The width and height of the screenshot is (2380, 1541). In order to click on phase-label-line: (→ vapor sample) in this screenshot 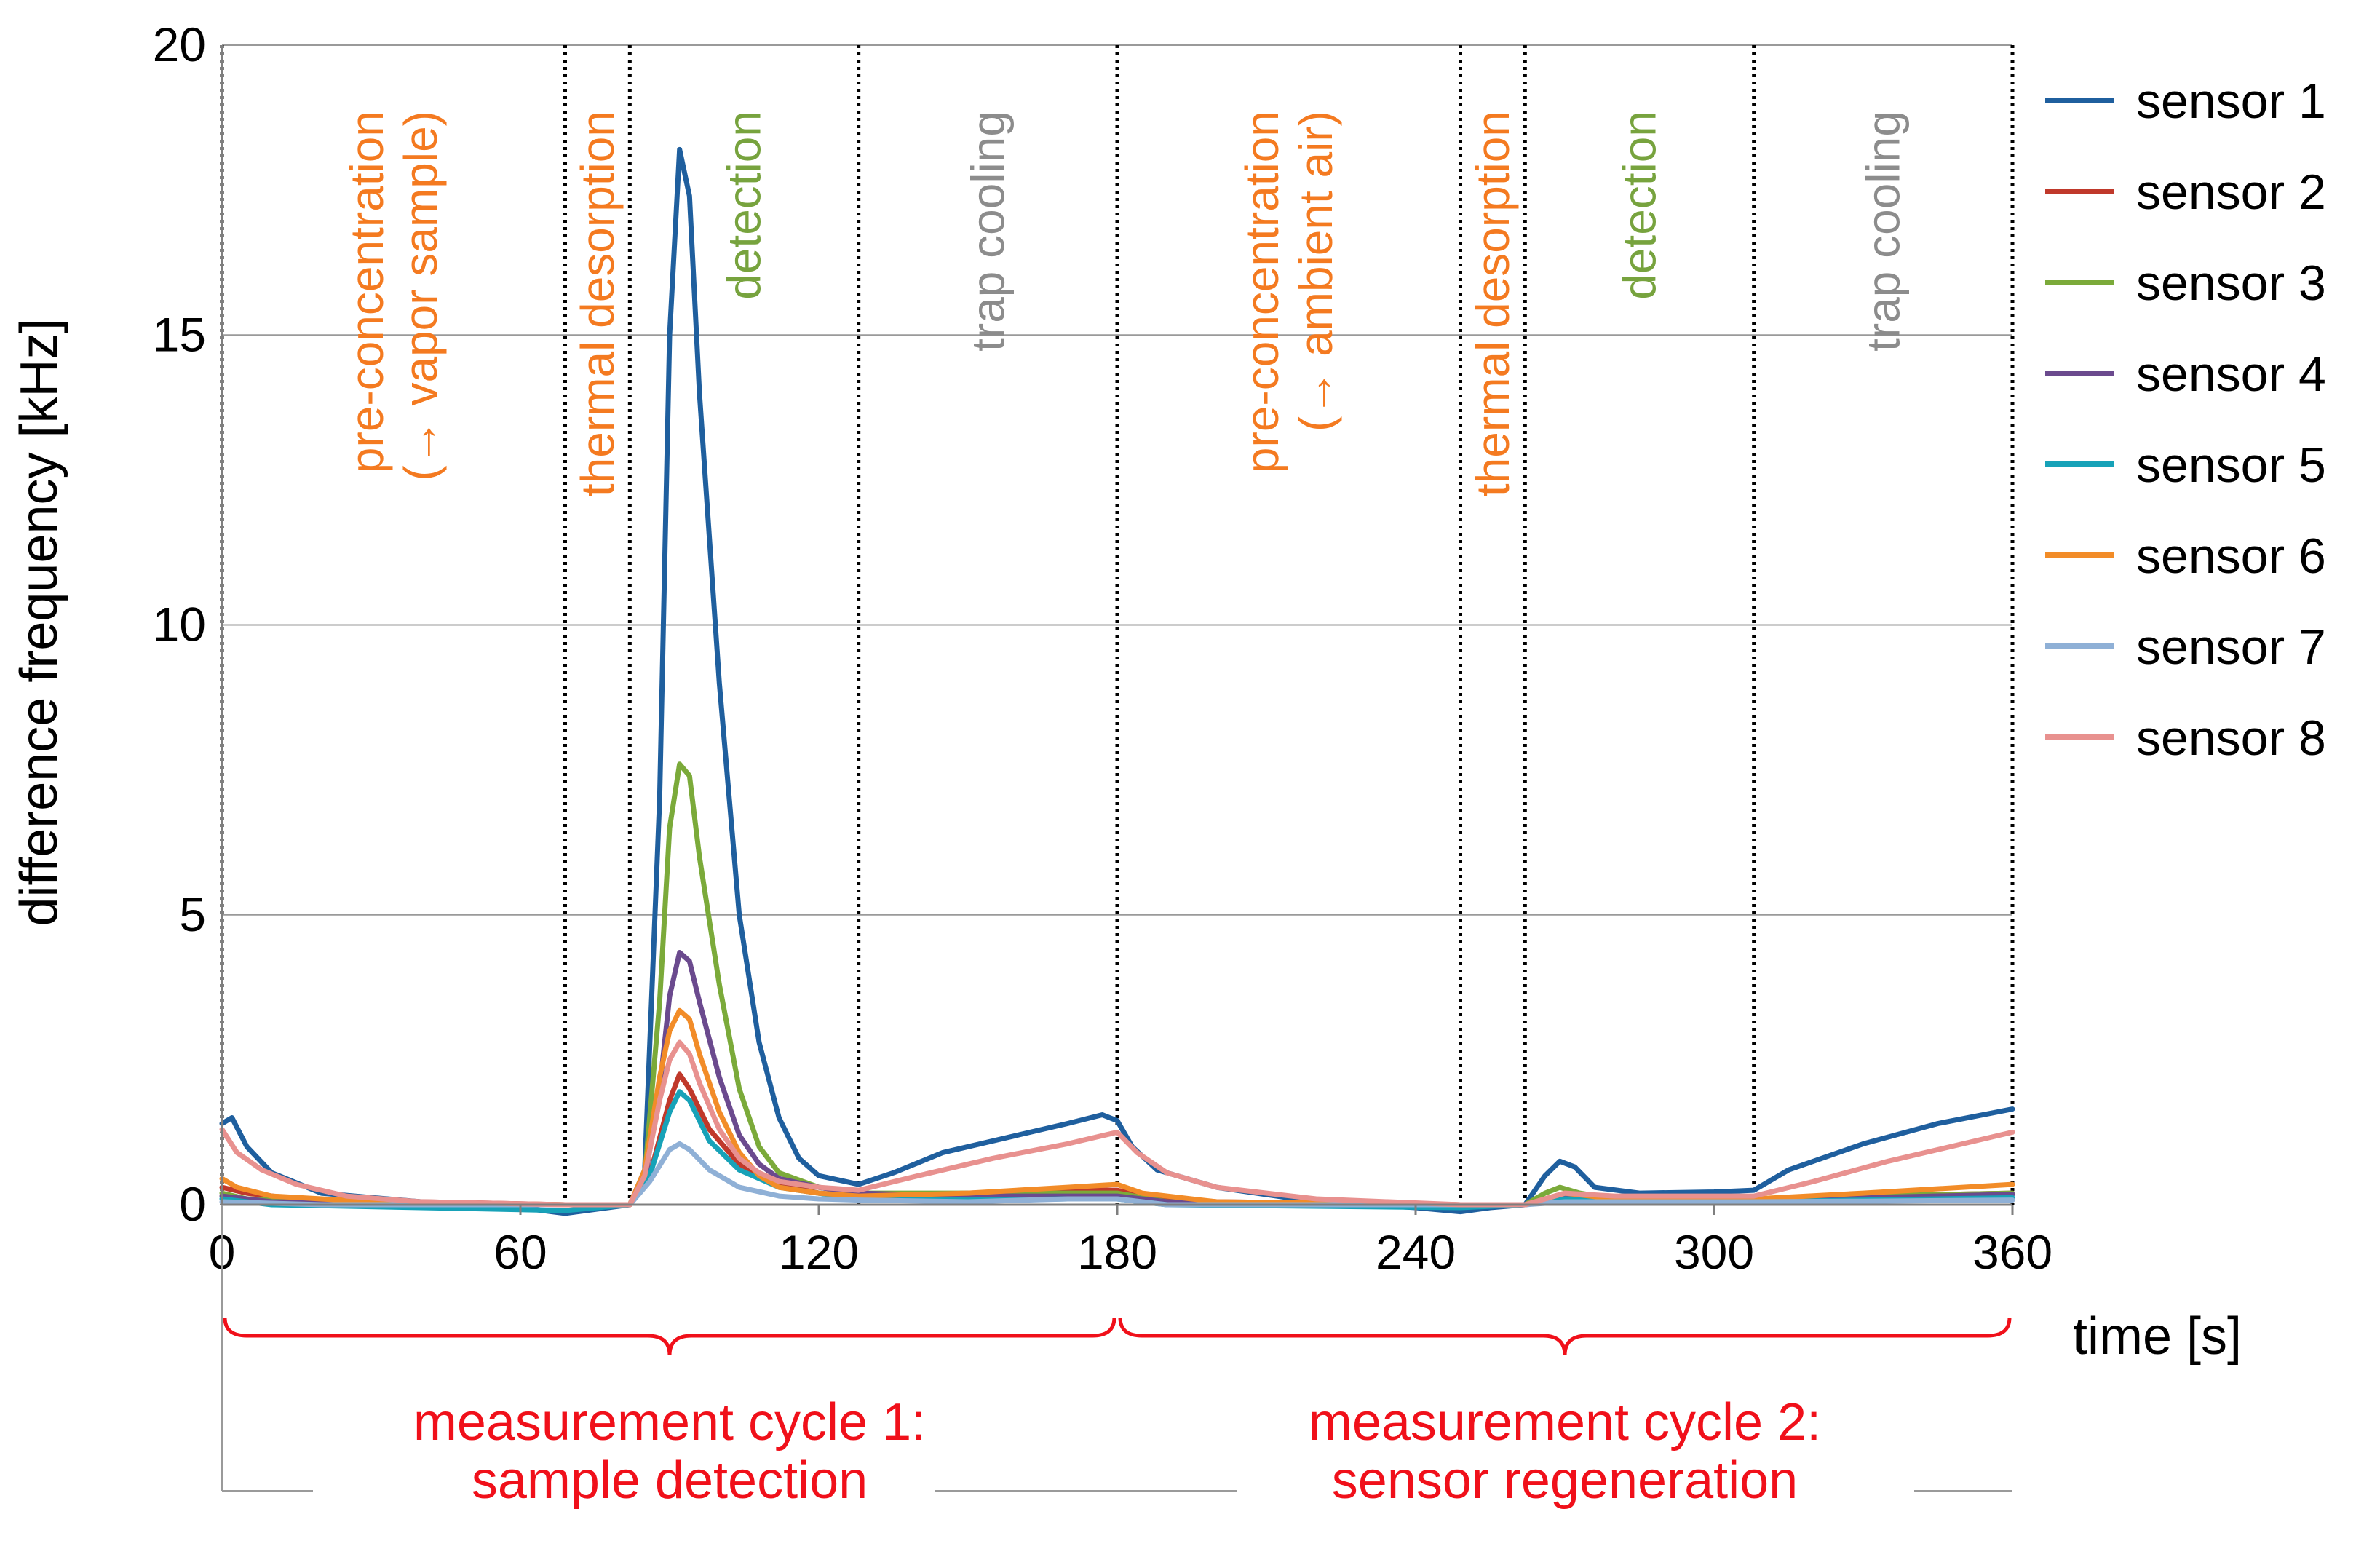, I will do `click(420, 296)`.